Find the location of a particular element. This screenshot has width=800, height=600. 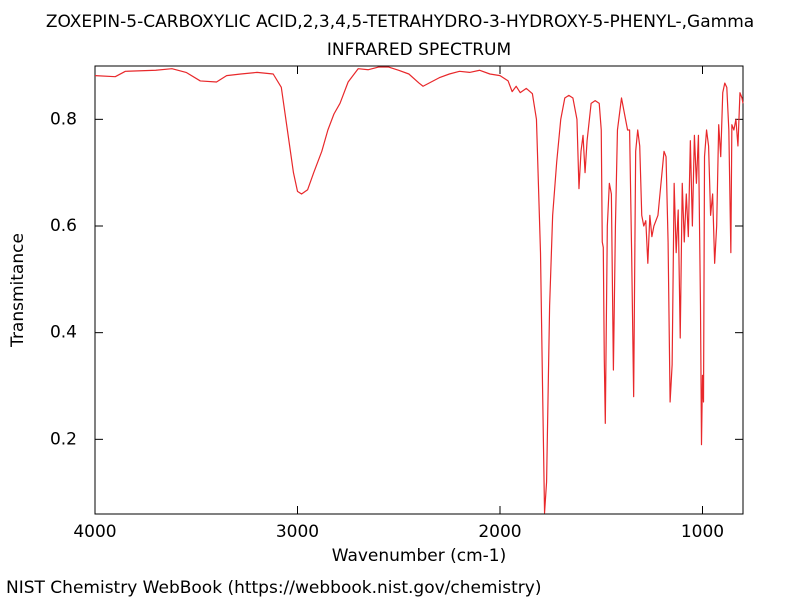

chart-subtitle: INFRARED SPECTRUM is located at coordinates (419, 50).